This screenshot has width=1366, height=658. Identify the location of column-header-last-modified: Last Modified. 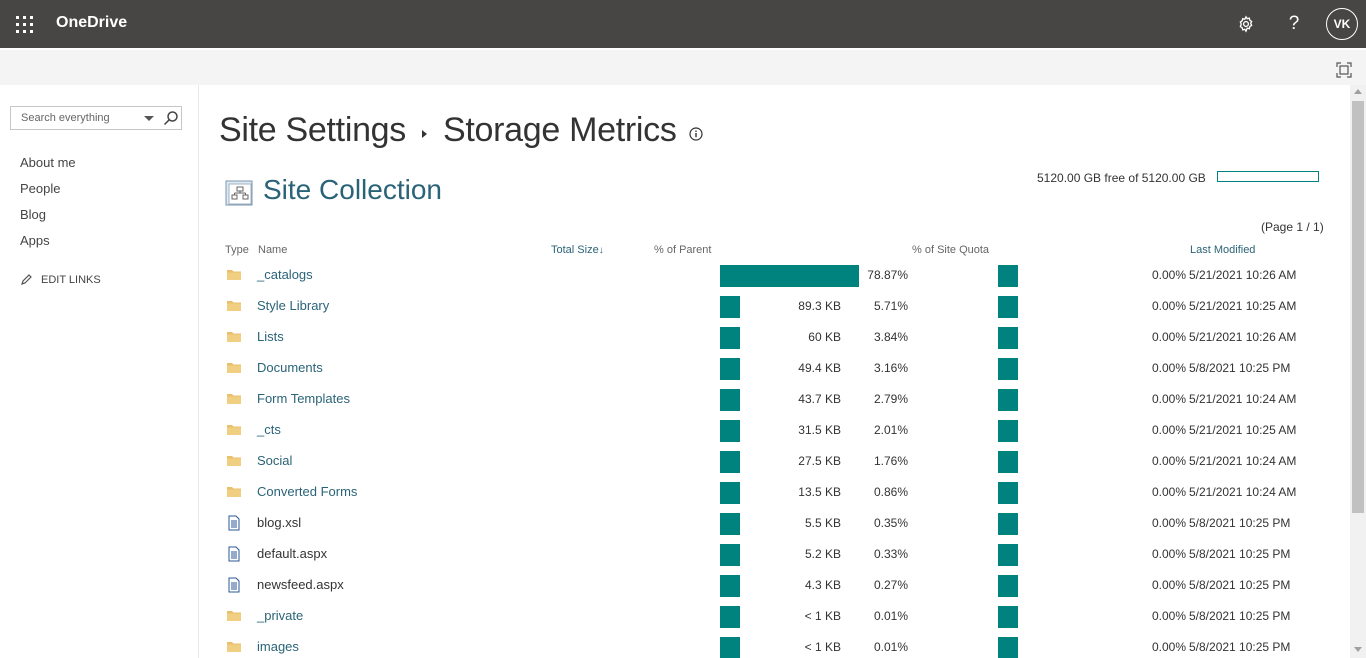
(1223, 250).